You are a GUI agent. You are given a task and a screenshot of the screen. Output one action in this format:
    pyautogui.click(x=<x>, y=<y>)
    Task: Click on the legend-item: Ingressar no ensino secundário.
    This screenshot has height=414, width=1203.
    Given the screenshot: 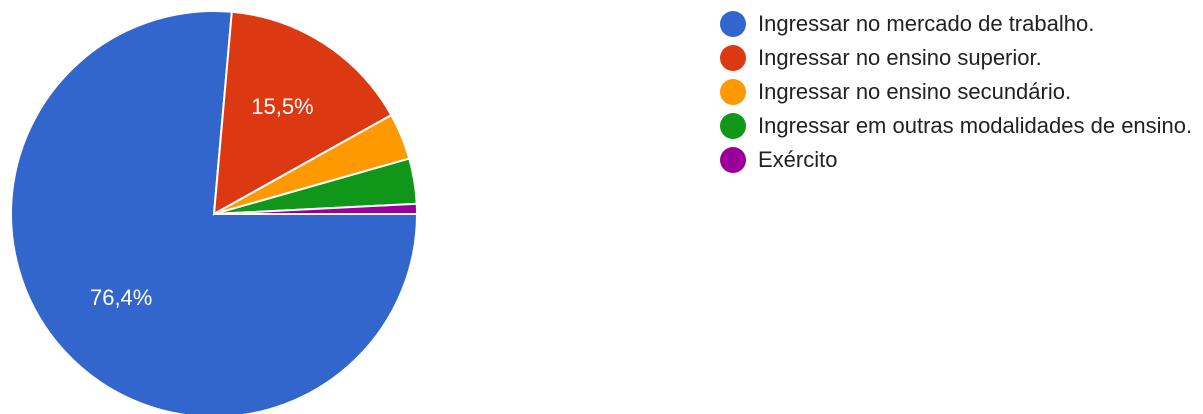 What is the action you would take?
    pyautogui.click(x=960, y=92)
    